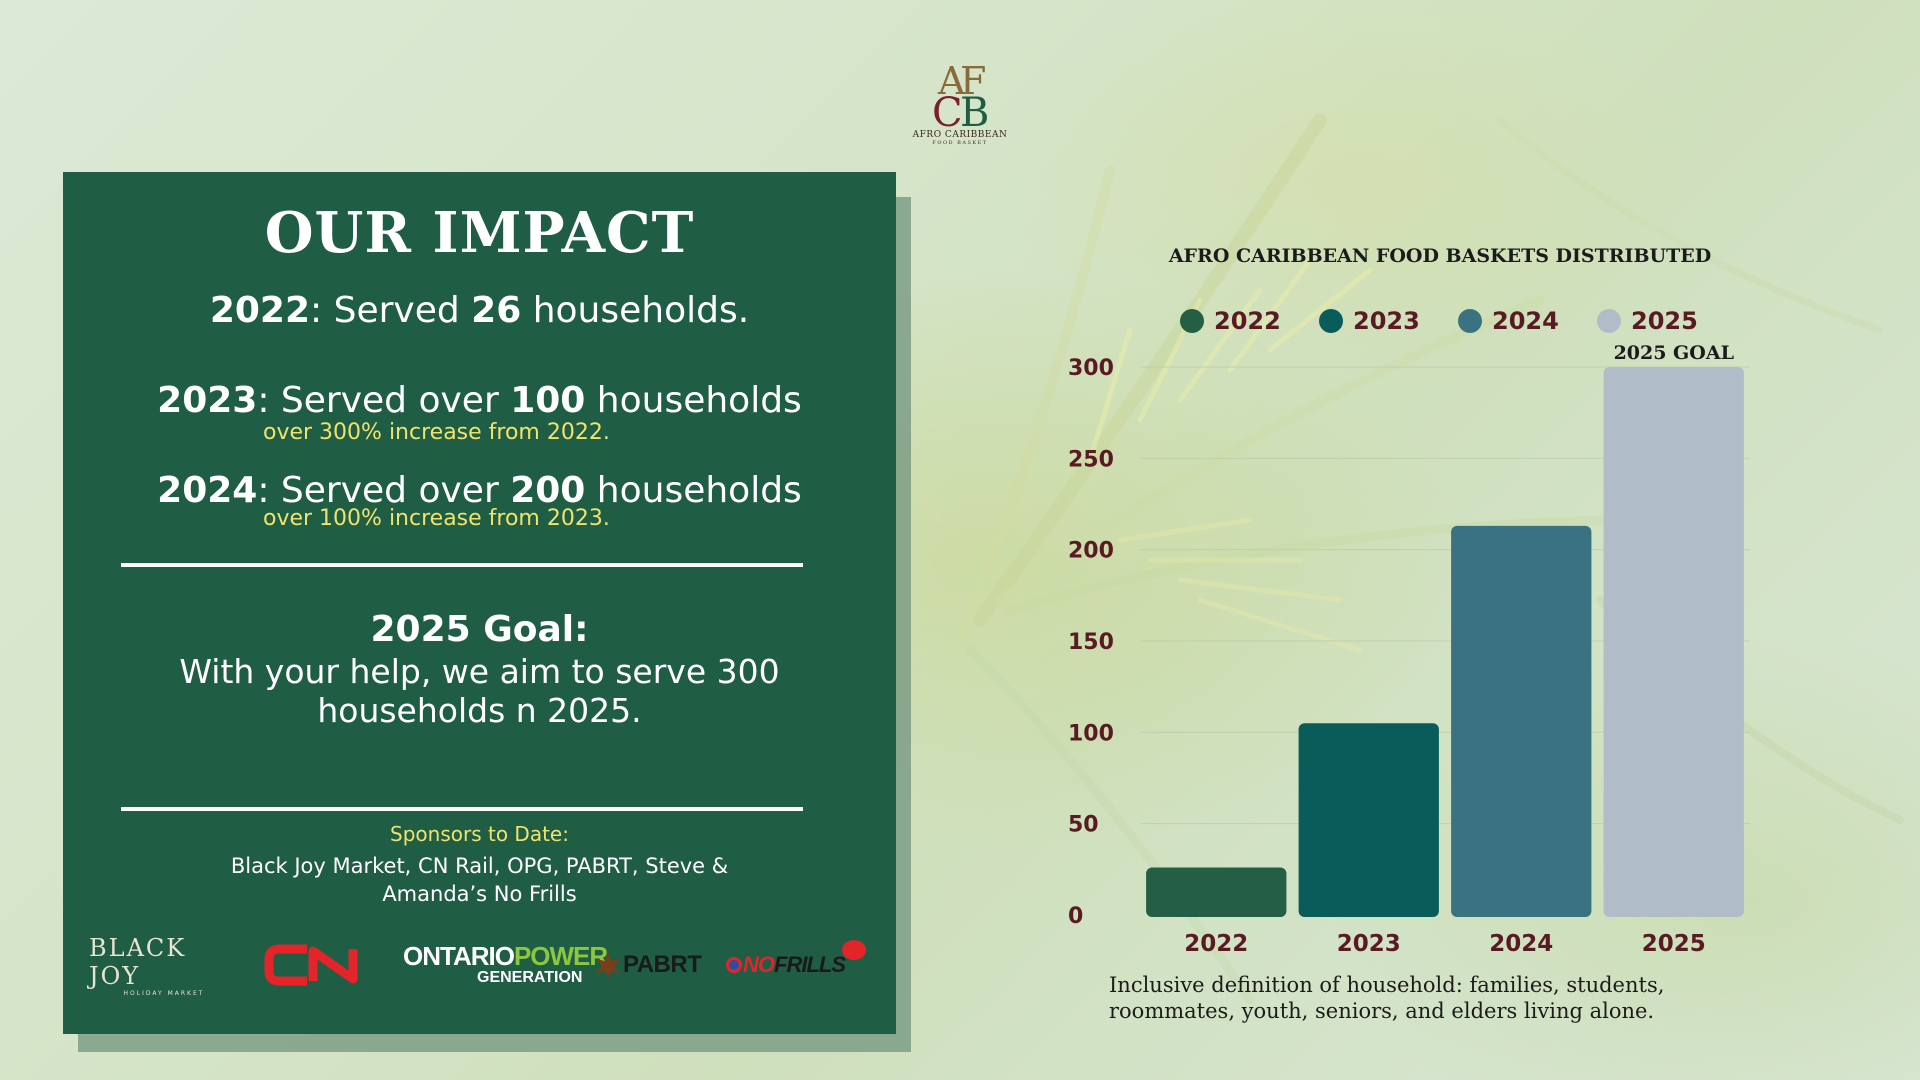 The width and height of the screenshot is (1920, 1080). I want to click on stat-number: 200, so click(548, 490).